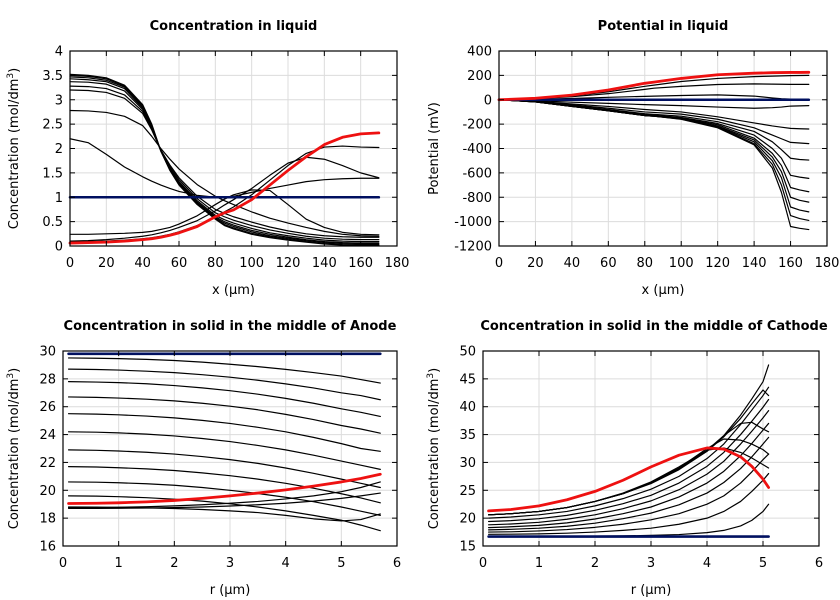 The height and width of the screenshot is (600, 840). I want to click on y-tick-label: 1.5, so click(52, 173).